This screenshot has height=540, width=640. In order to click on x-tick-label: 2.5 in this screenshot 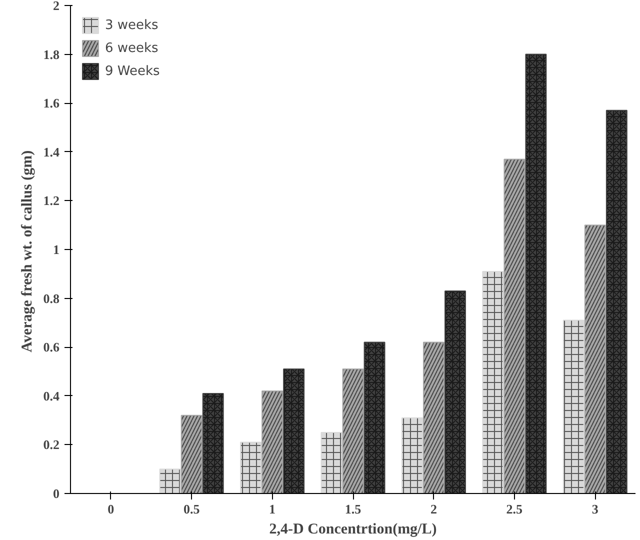, I will do `click(515, 509)`.